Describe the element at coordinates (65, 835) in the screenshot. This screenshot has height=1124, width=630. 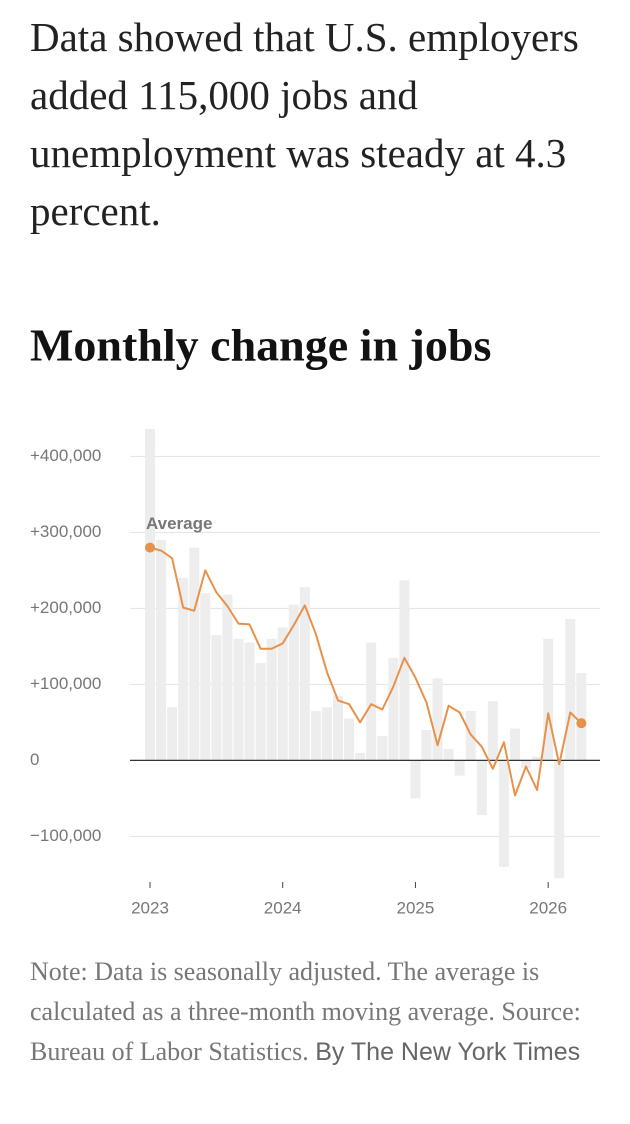
I see `y-tick-label: −100,000` at that location.